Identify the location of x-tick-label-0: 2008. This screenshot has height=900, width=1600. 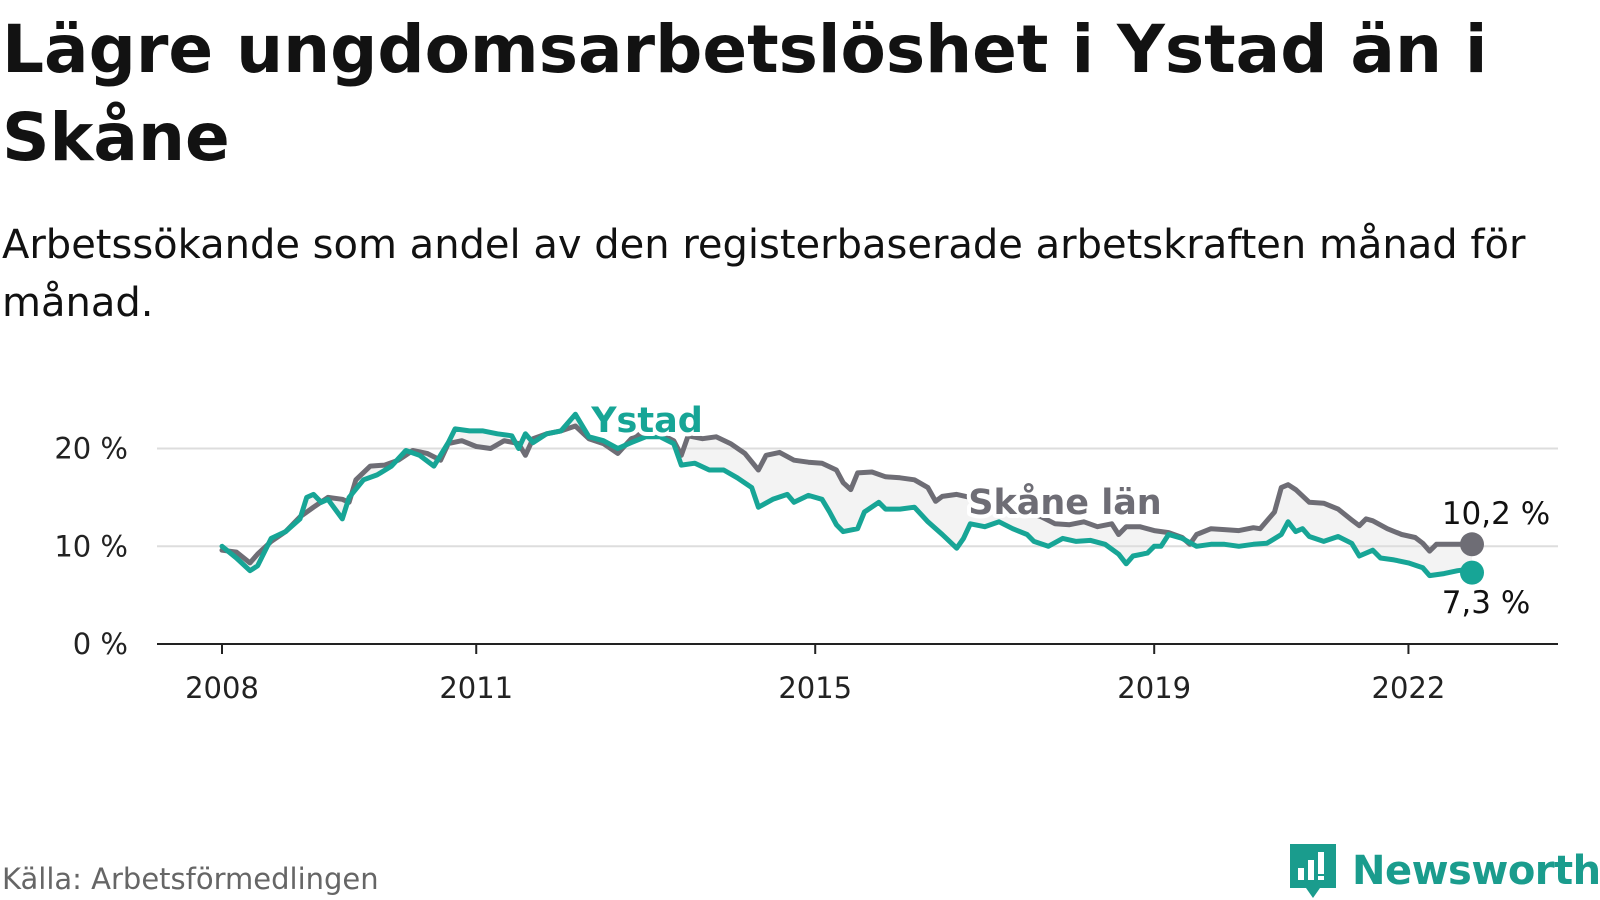
(222, 688).